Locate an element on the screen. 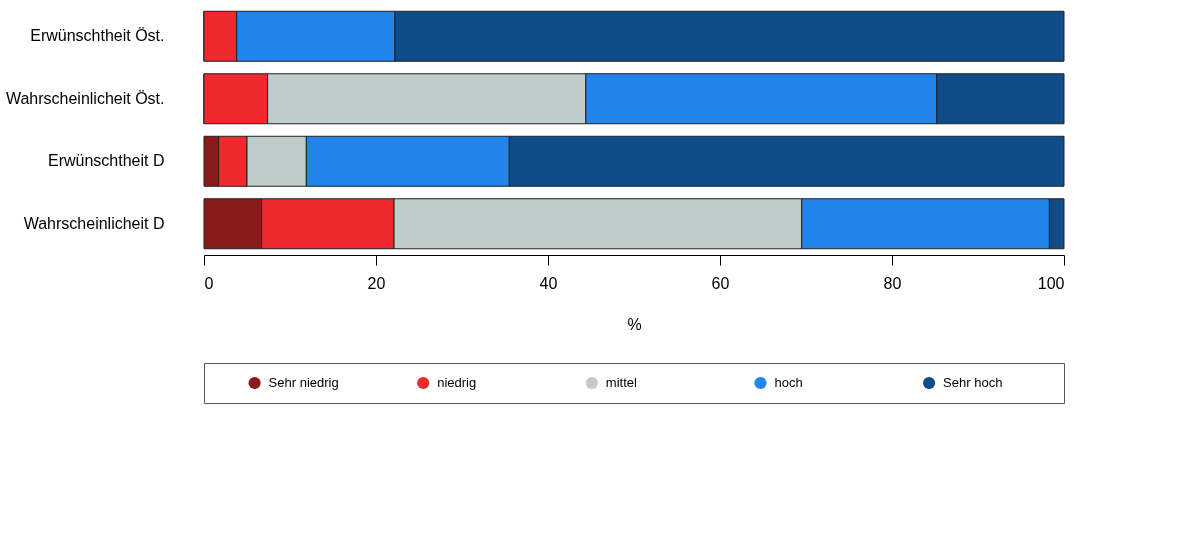 The width and height of the screenshot is (1183, 555). y-tick-label: Wahrscheinlicheit Öst. is located at coordinates (85, 98).